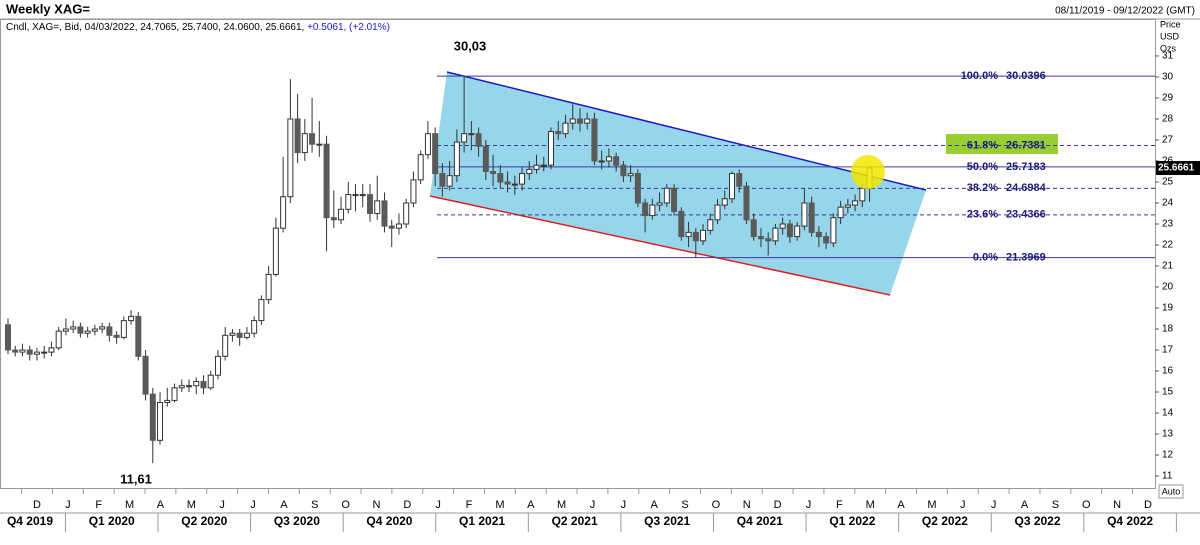 Image resolution: width=1200 pixels, height=545 pixels. I want to click on last-price-label: 25.6661, so click(1176, 168).